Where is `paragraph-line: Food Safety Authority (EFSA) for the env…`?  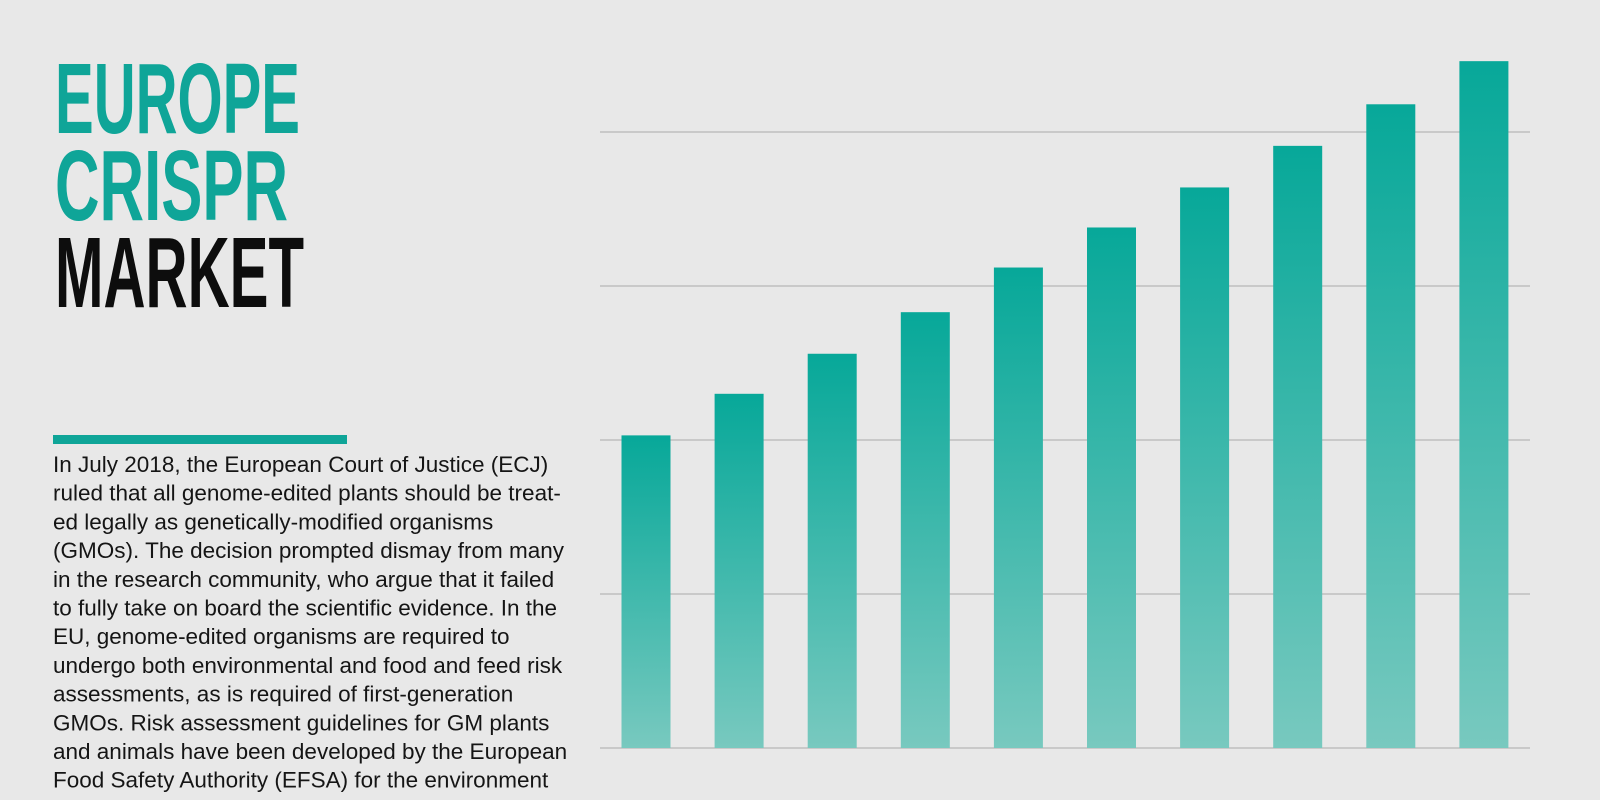
paragraph-line: Food Safety Authority (EFSA) for the env… is located at coordinates (301, 780).